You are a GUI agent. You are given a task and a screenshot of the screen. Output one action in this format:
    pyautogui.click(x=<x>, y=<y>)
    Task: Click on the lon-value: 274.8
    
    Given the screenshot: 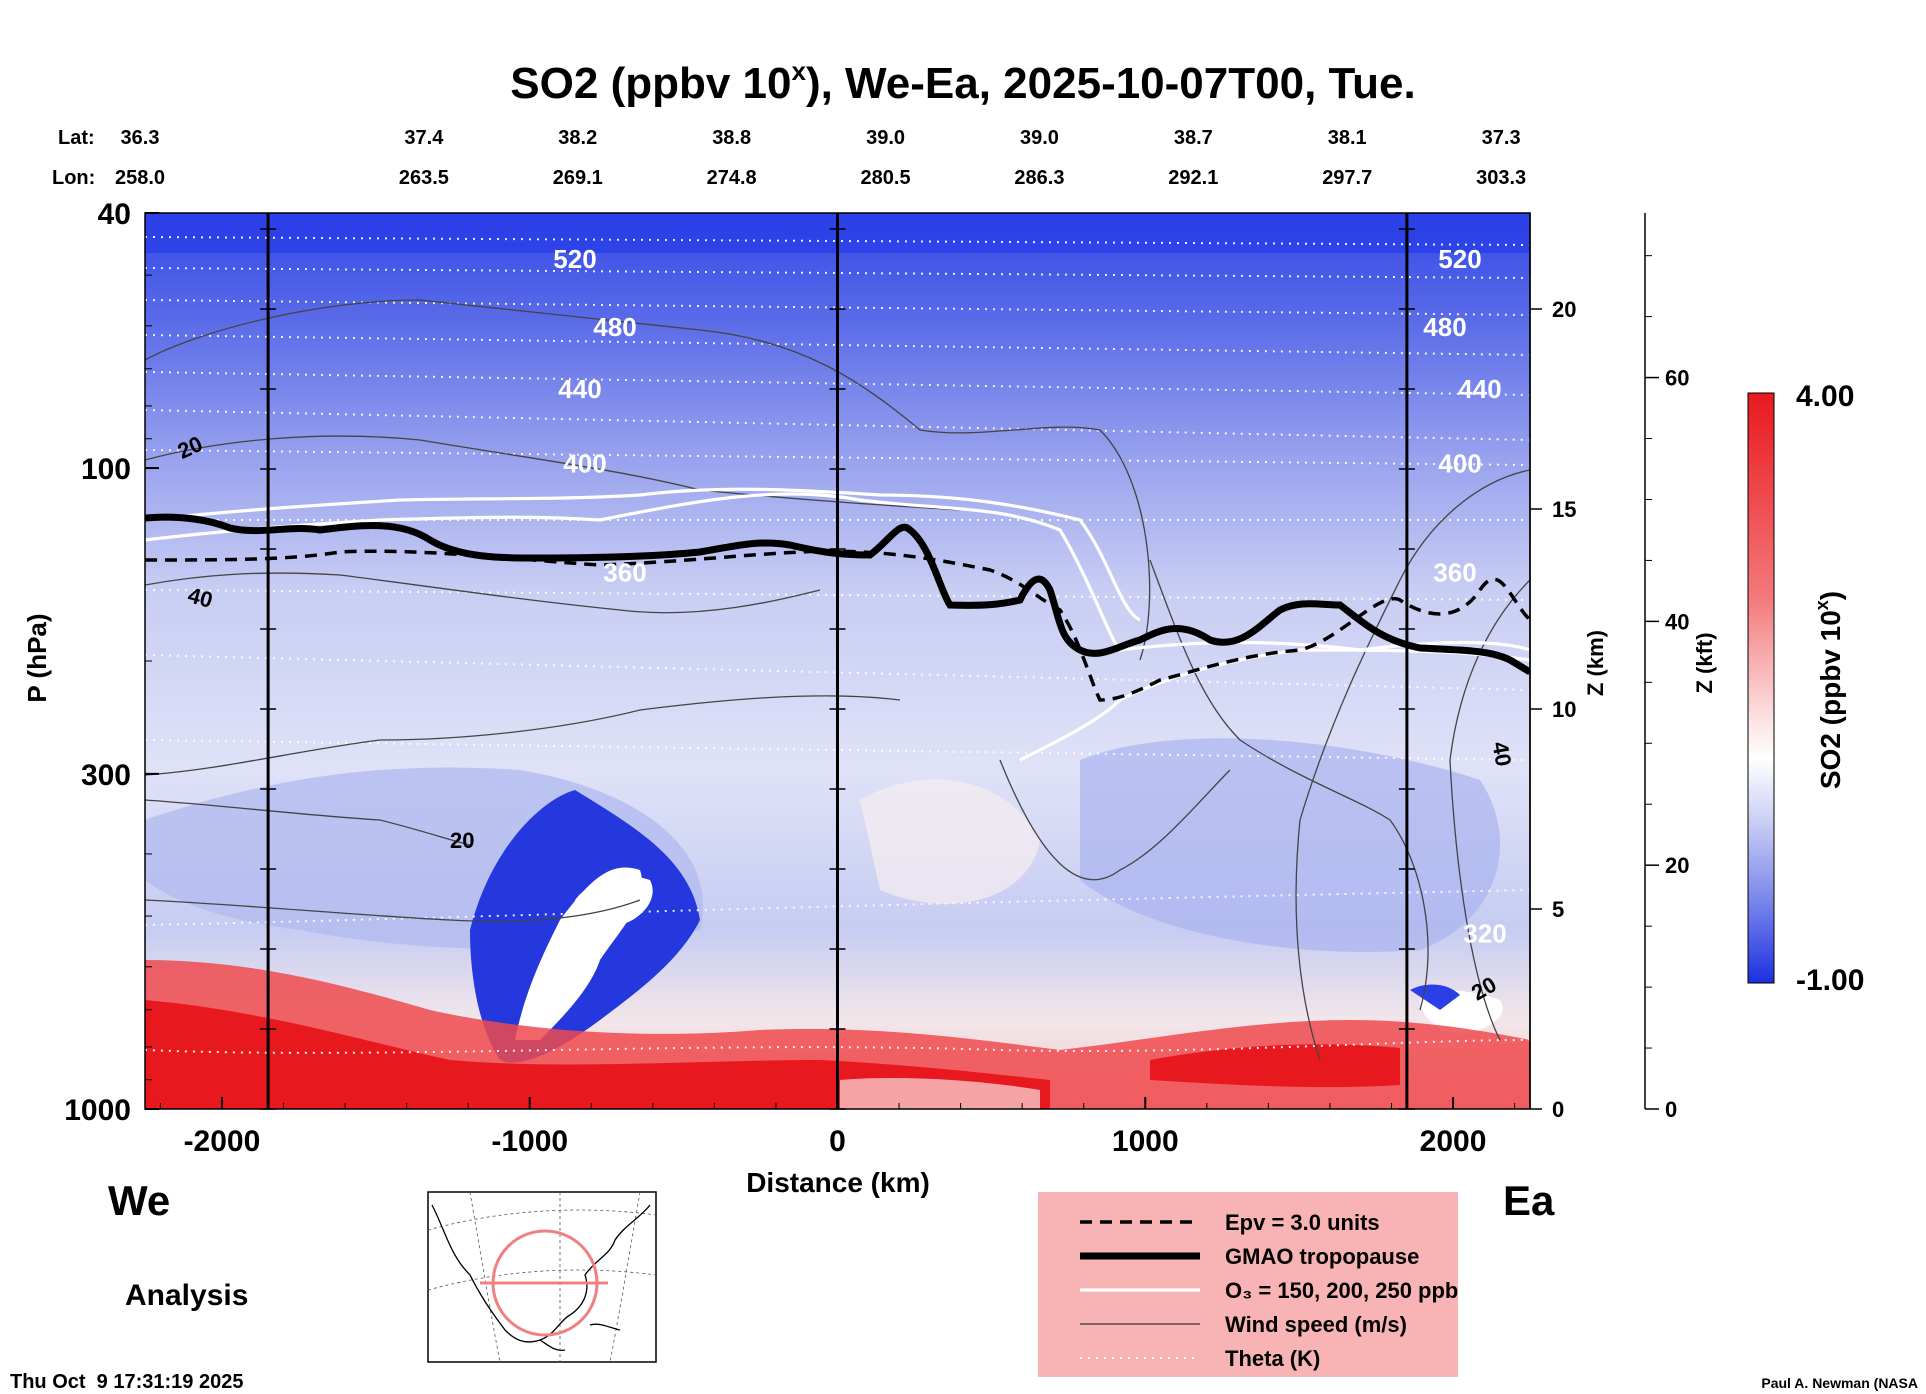 What is the action you would take?
    pyautogui.click(x=732, y=178)
    